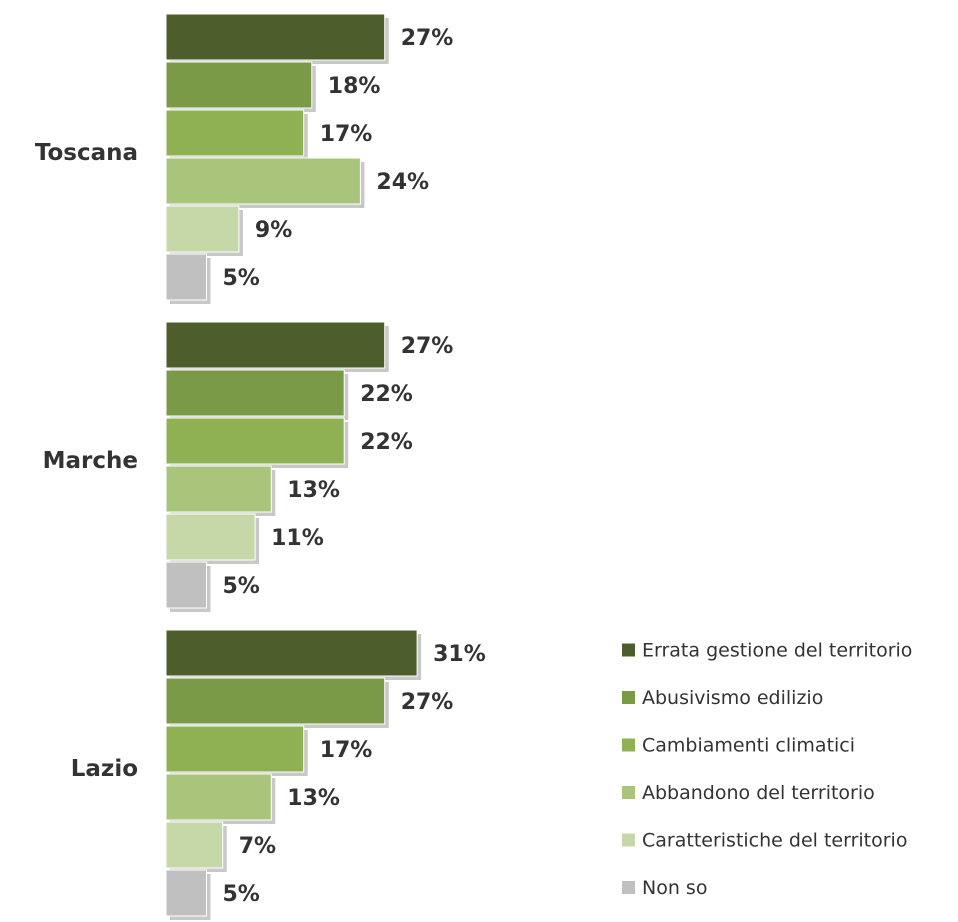 This screenshot has width=958, height=922. I want to click on legend-item: Abusivismo edilizio, so click(722, 698).